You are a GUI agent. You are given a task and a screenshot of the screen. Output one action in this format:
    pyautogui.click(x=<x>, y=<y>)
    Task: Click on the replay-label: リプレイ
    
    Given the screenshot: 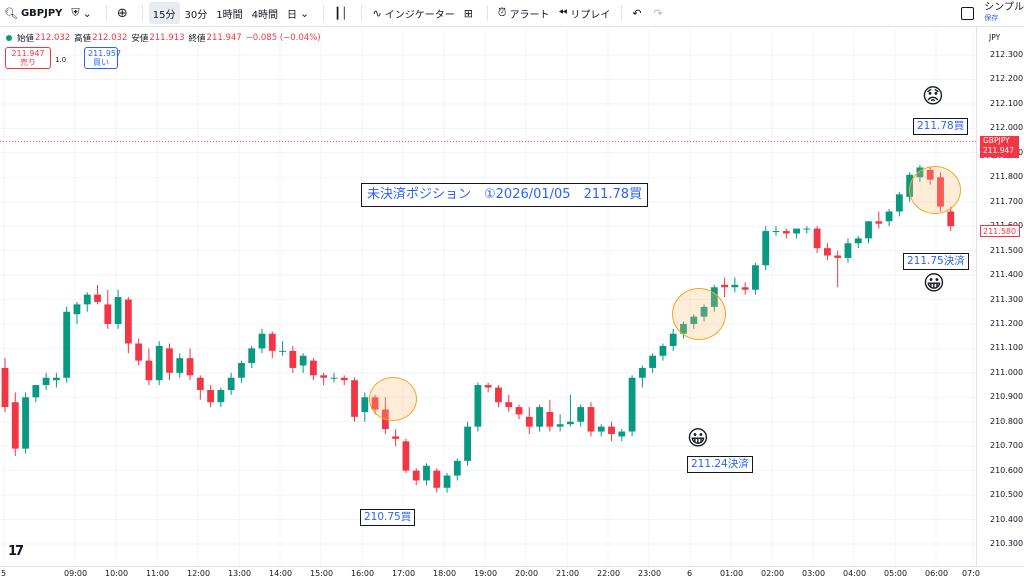 What is the action you would take?
    pyautogui.click(x=590, y=15)
    